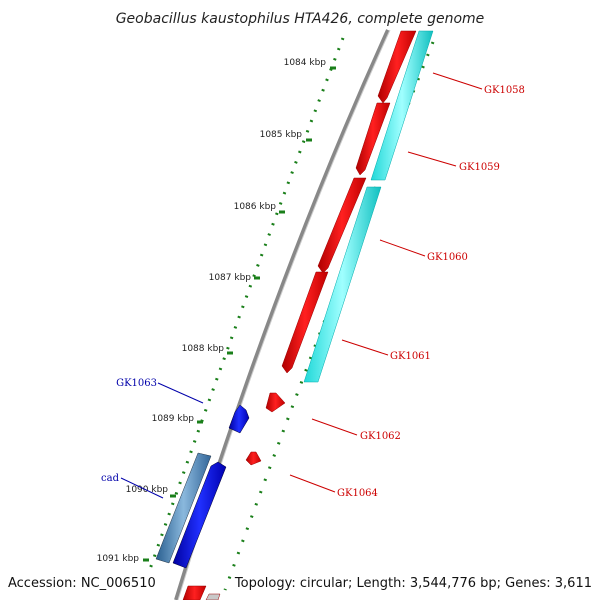 The height and width of the screenshot is (600, 600). What do you see at coordinates (368, 206) in the screenshot?
I see `feature-track-forward` at bounding box center [368, 206].